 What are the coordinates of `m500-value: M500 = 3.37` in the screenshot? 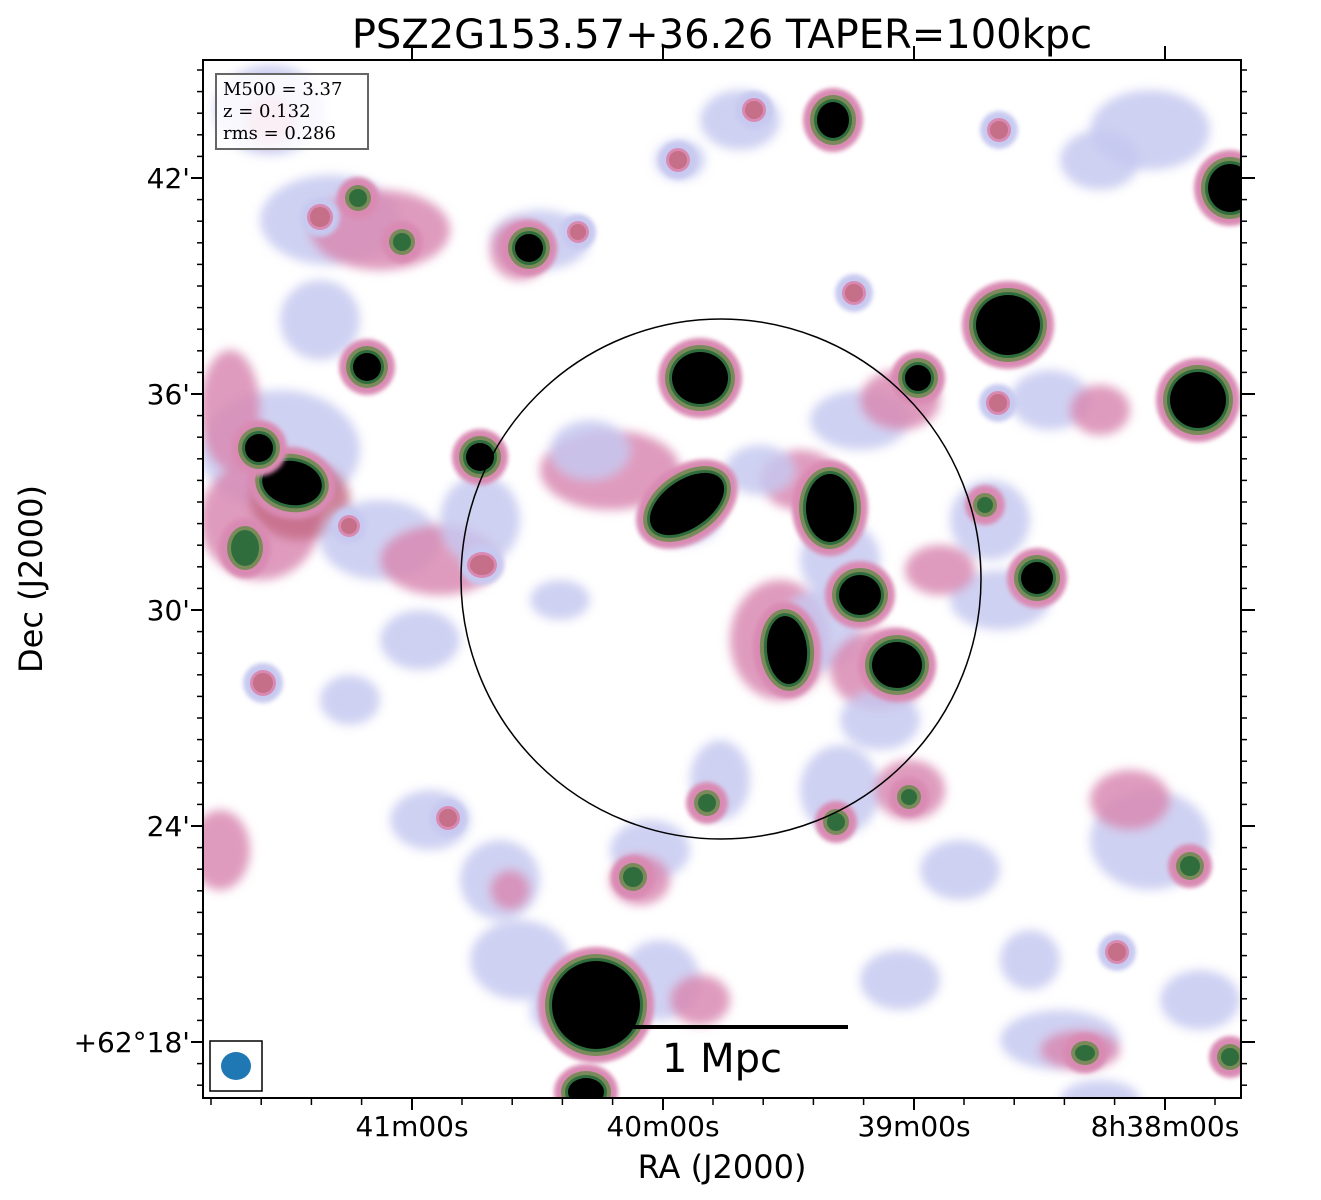 It's located at (282, 89).